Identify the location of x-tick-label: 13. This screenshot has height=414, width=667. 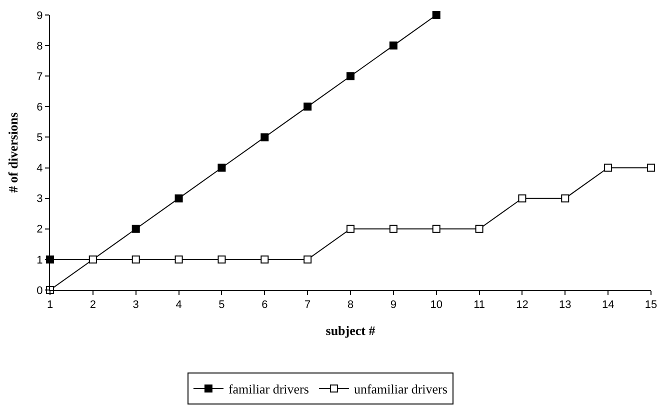
(565, 305).